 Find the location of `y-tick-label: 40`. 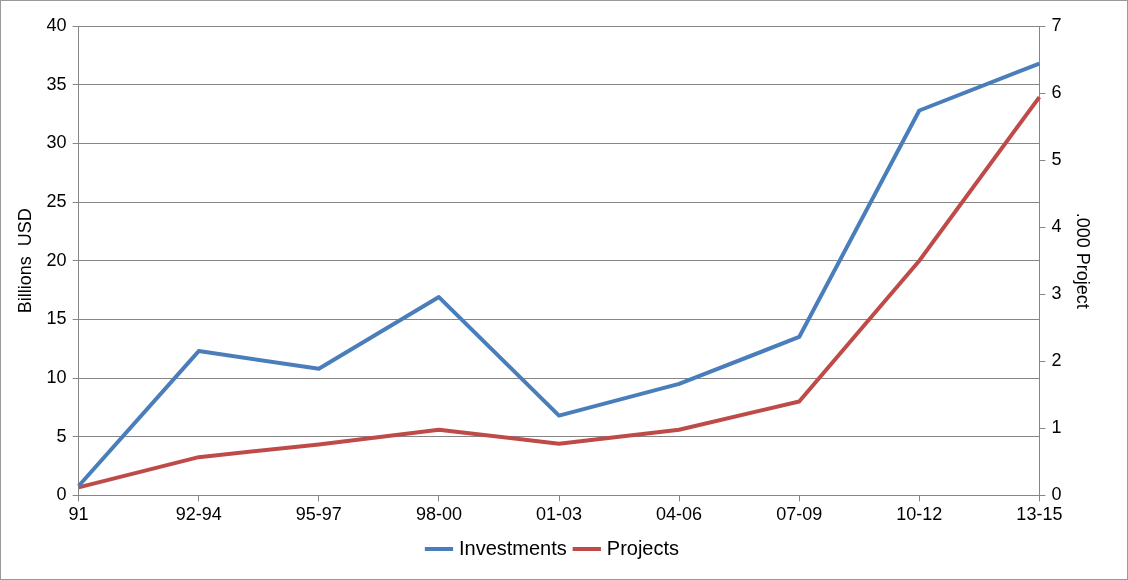

y-tick-label: 40 is located at coordinates (56, 24).